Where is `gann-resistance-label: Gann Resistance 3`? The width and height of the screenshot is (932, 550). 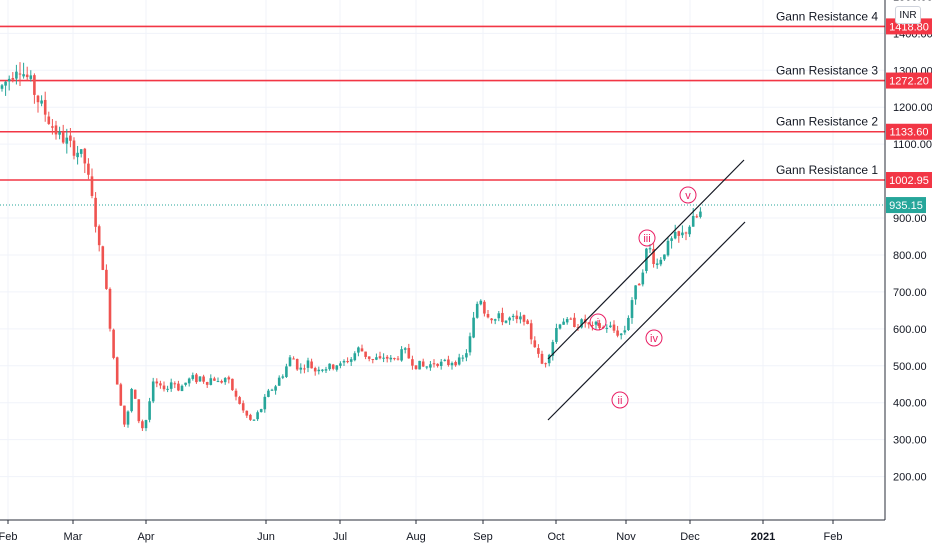
gann-resistance-label: Gann Resistance 3 is located at coordinates (827, 71).